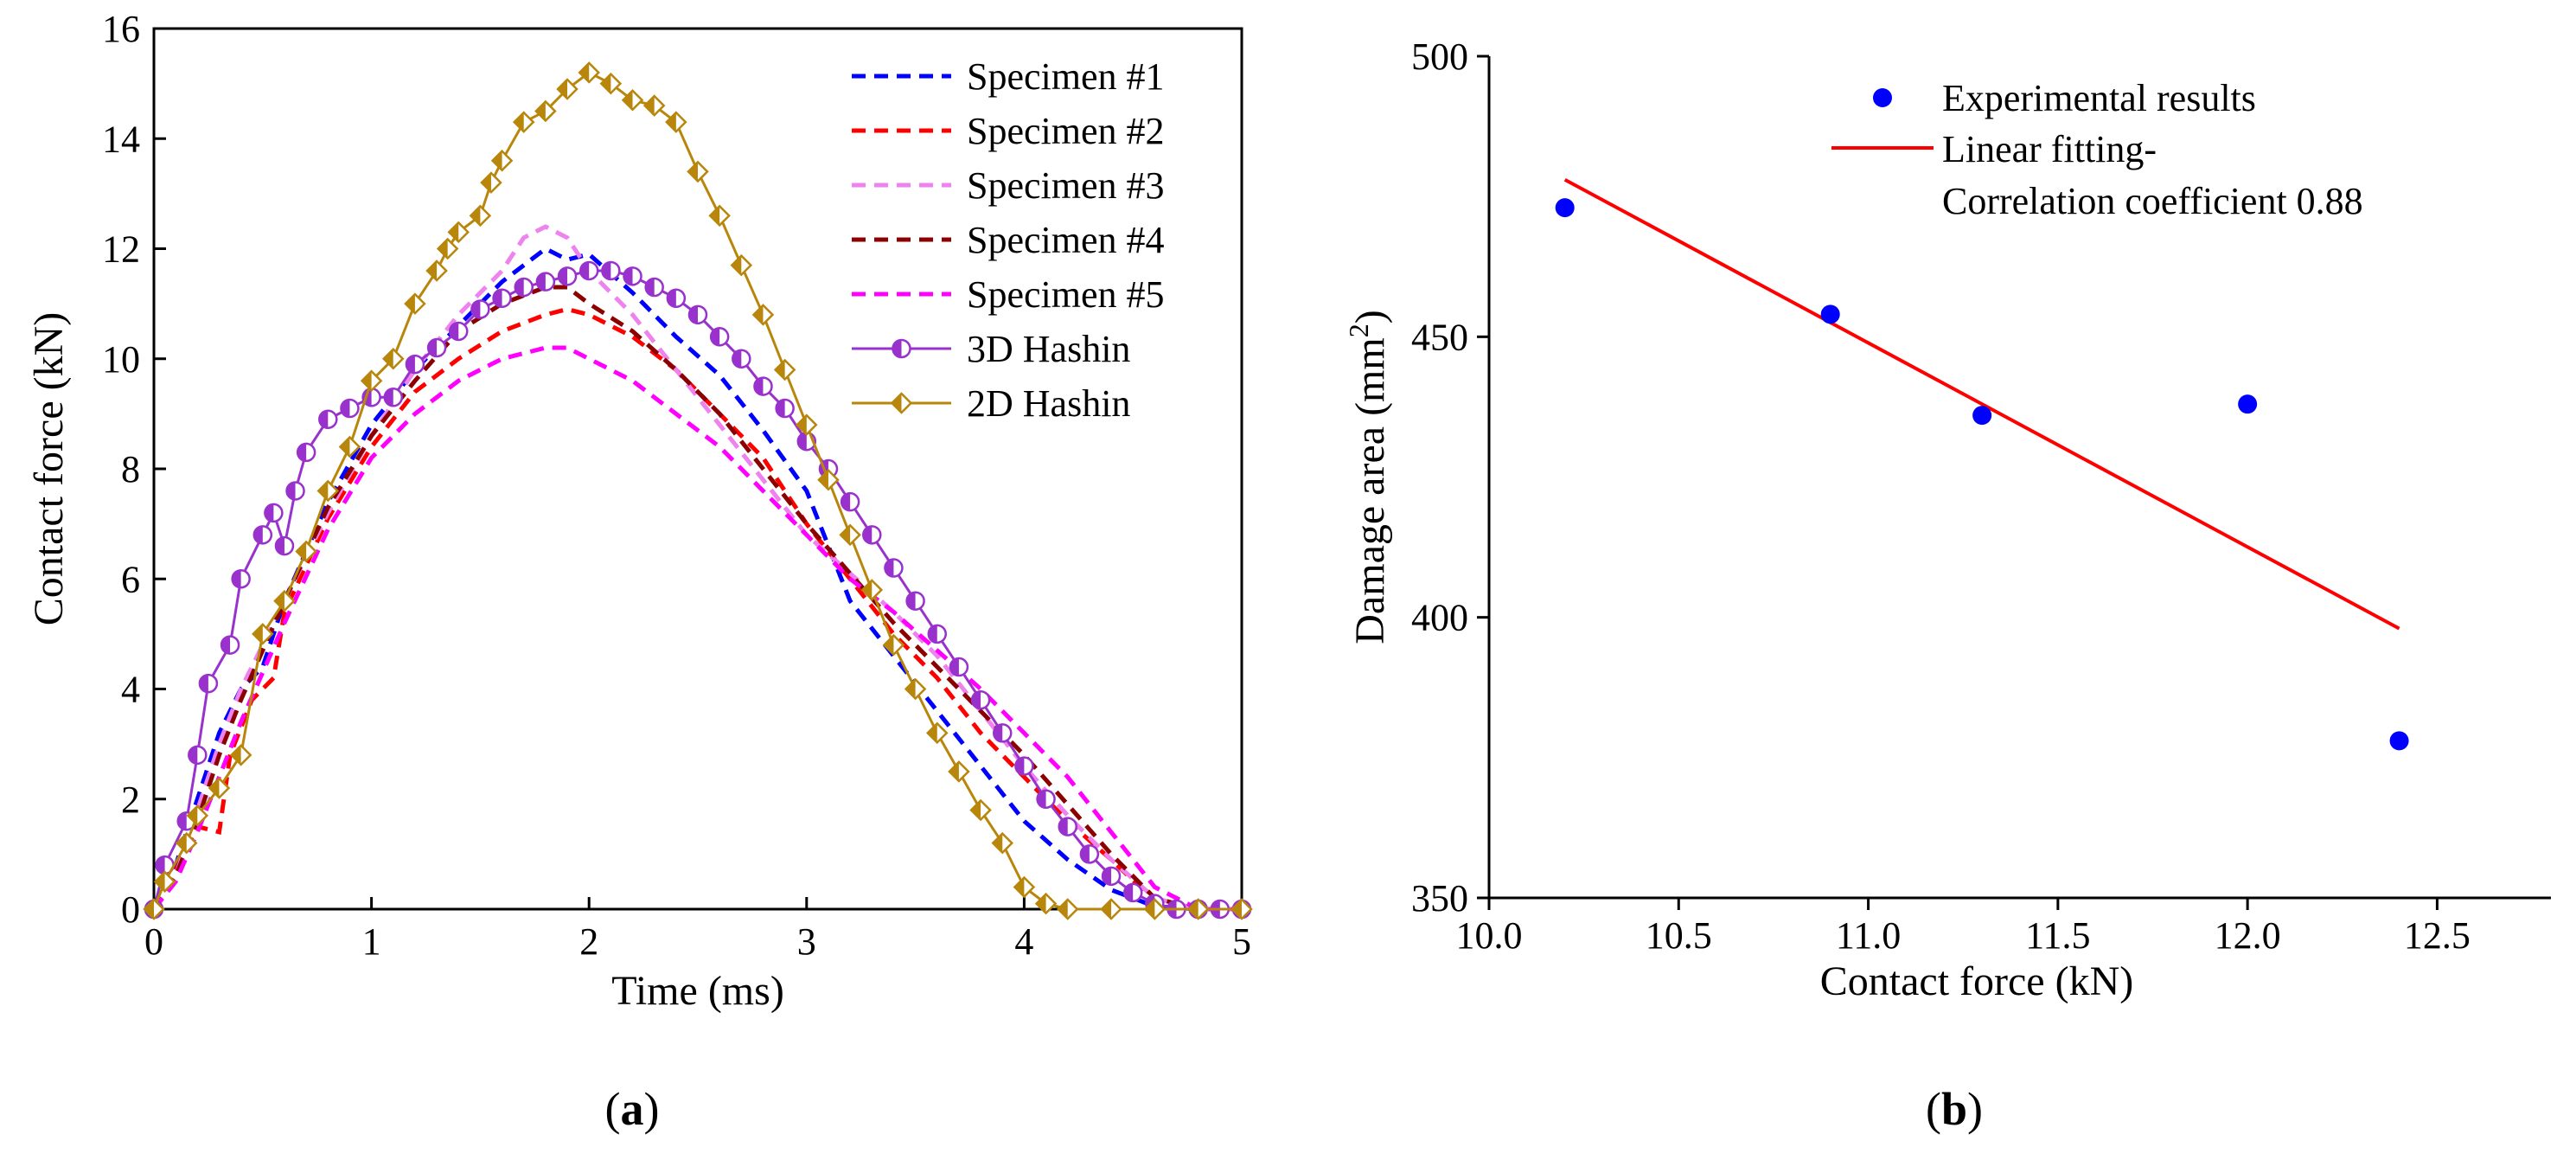 The image size is (2576, 1160). Describe the element at coordinates (1439, 56) in the screenshot. I see `y-tick-label: 500` at that location.